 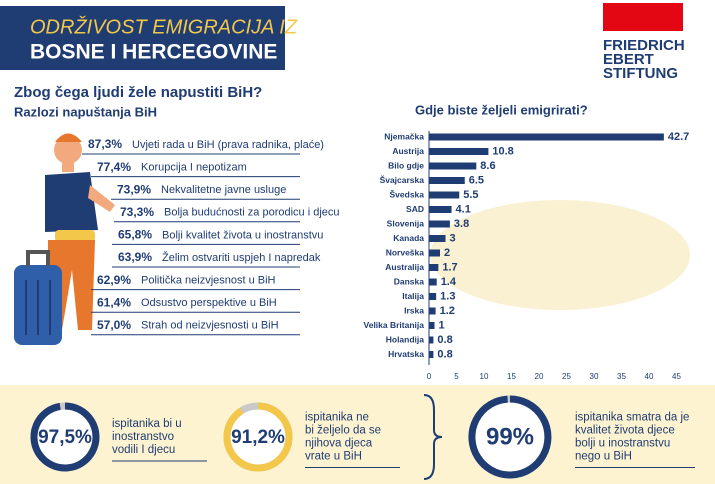 I want to click on ring-label: 97,5%, so click(x=65, y=437).